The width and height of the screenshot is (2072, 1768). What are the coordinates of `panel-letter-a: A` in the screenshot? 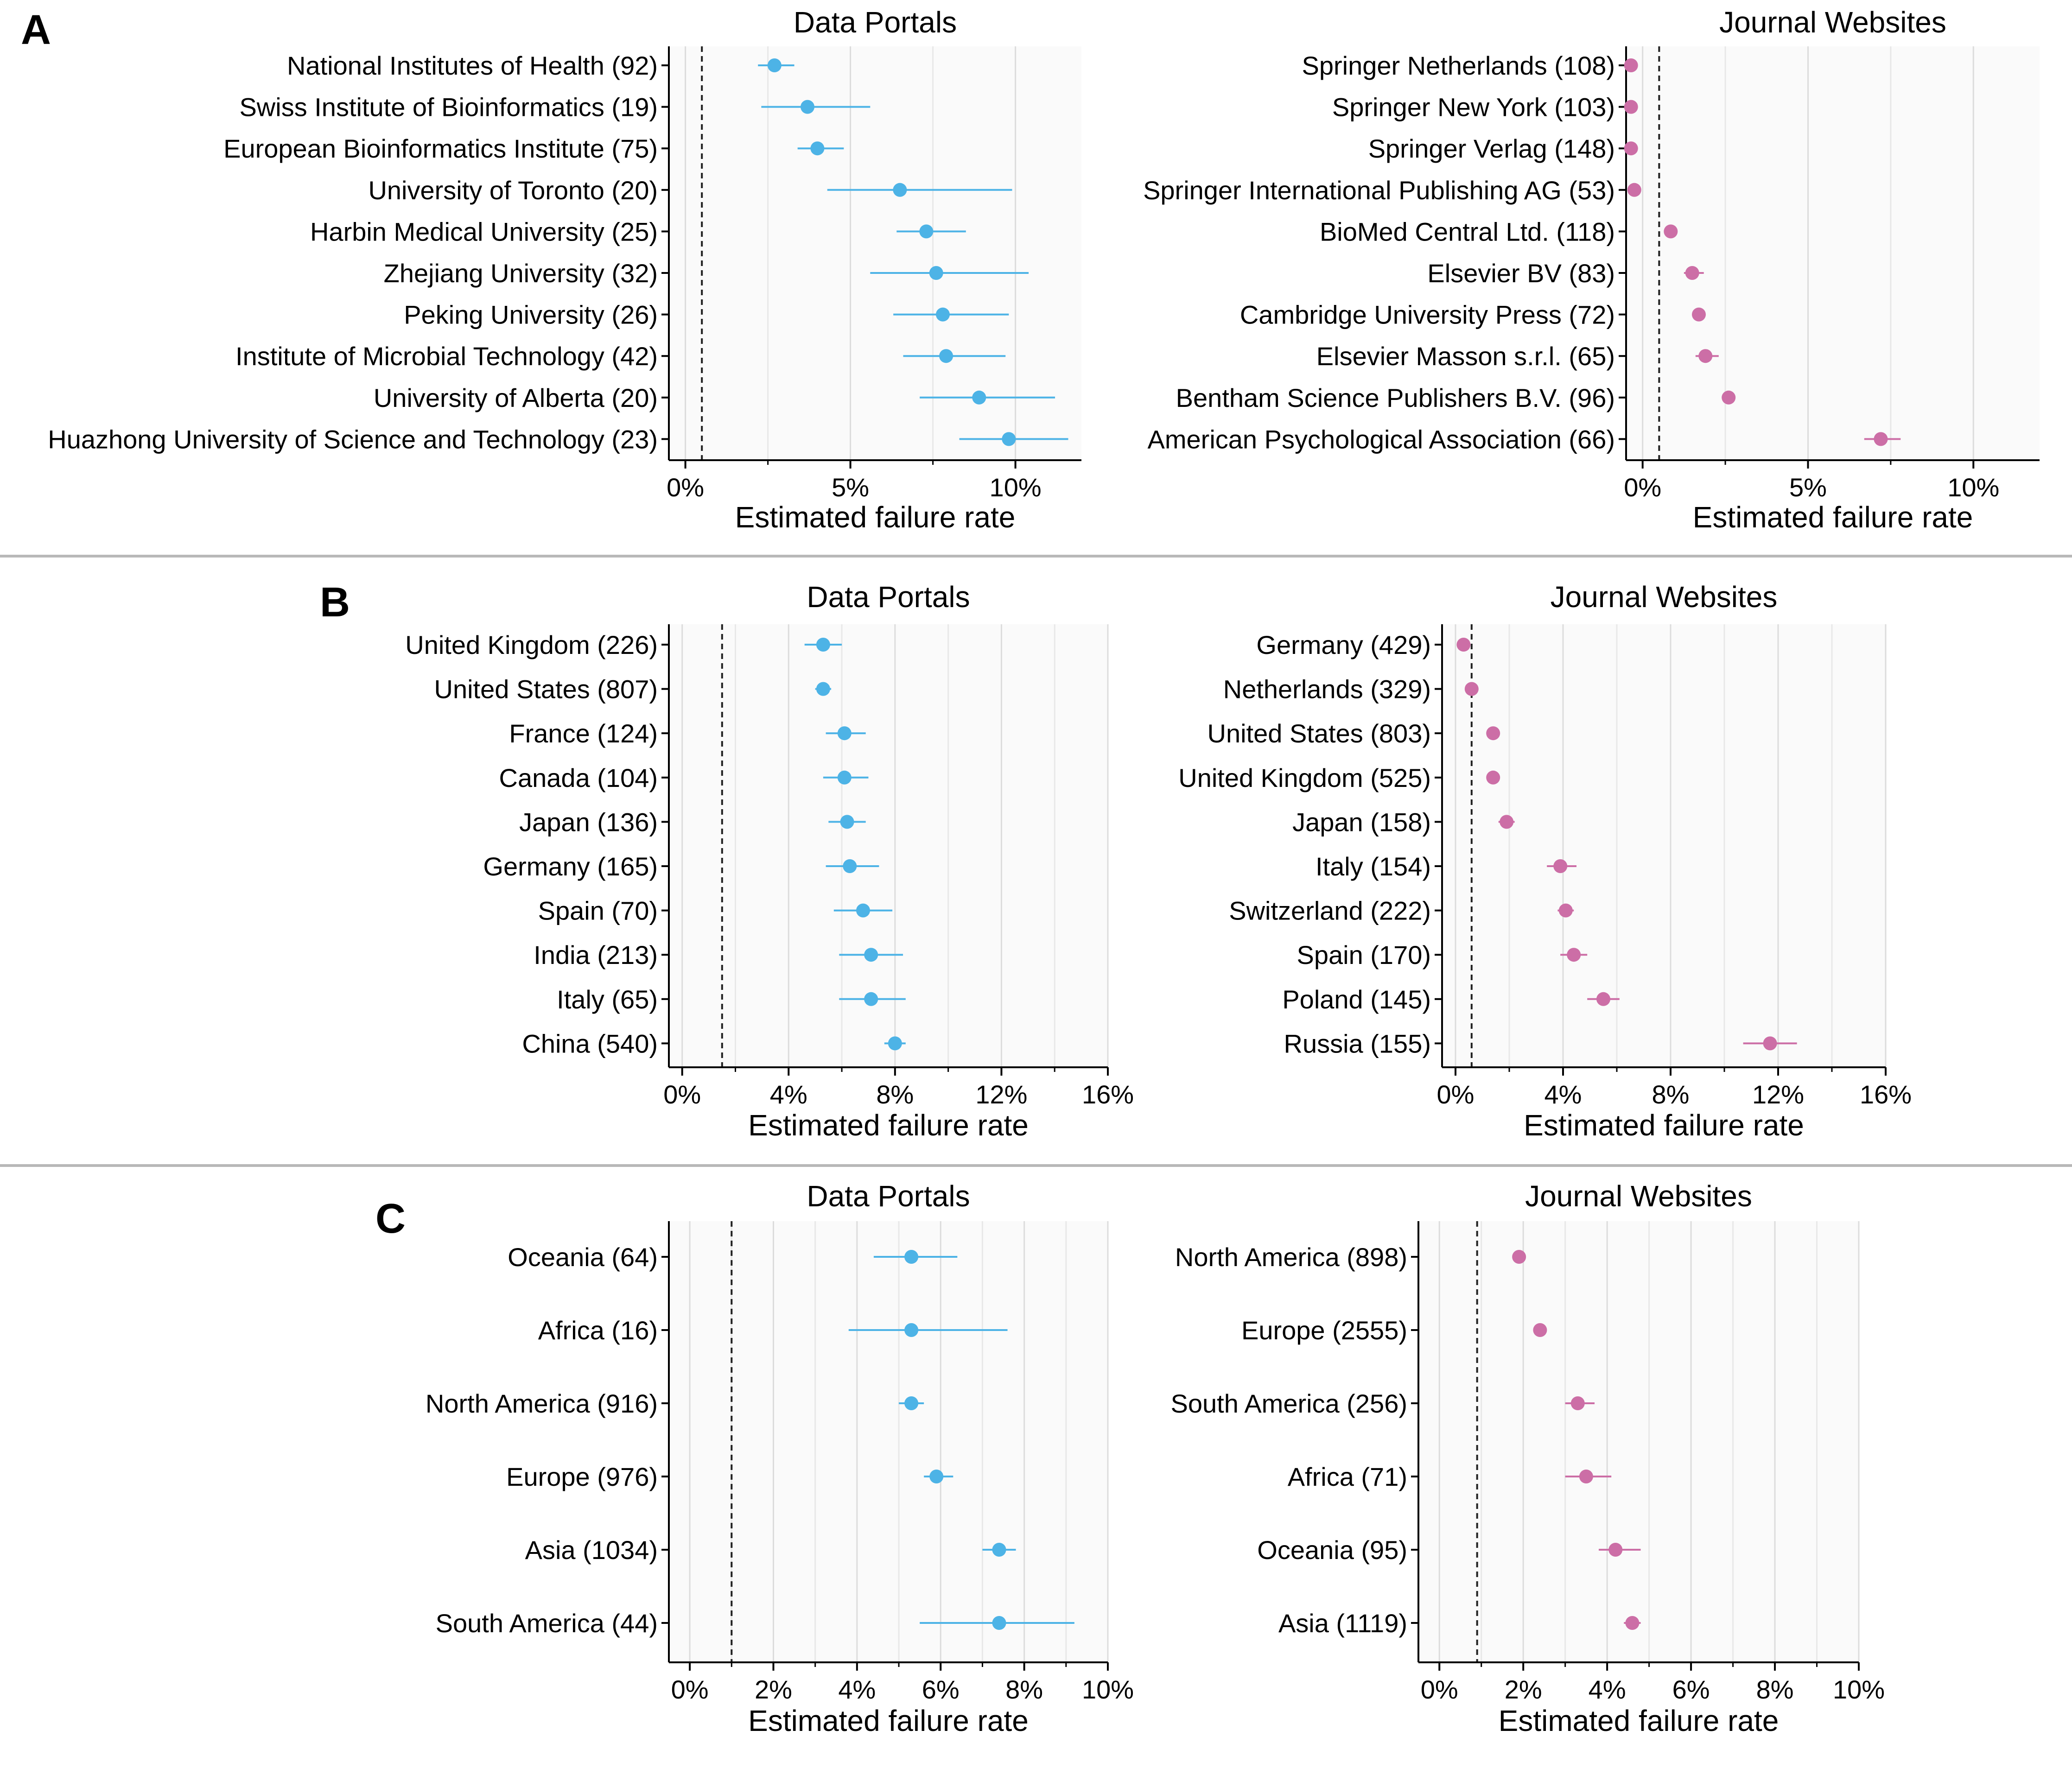 It's located at (36, 30).